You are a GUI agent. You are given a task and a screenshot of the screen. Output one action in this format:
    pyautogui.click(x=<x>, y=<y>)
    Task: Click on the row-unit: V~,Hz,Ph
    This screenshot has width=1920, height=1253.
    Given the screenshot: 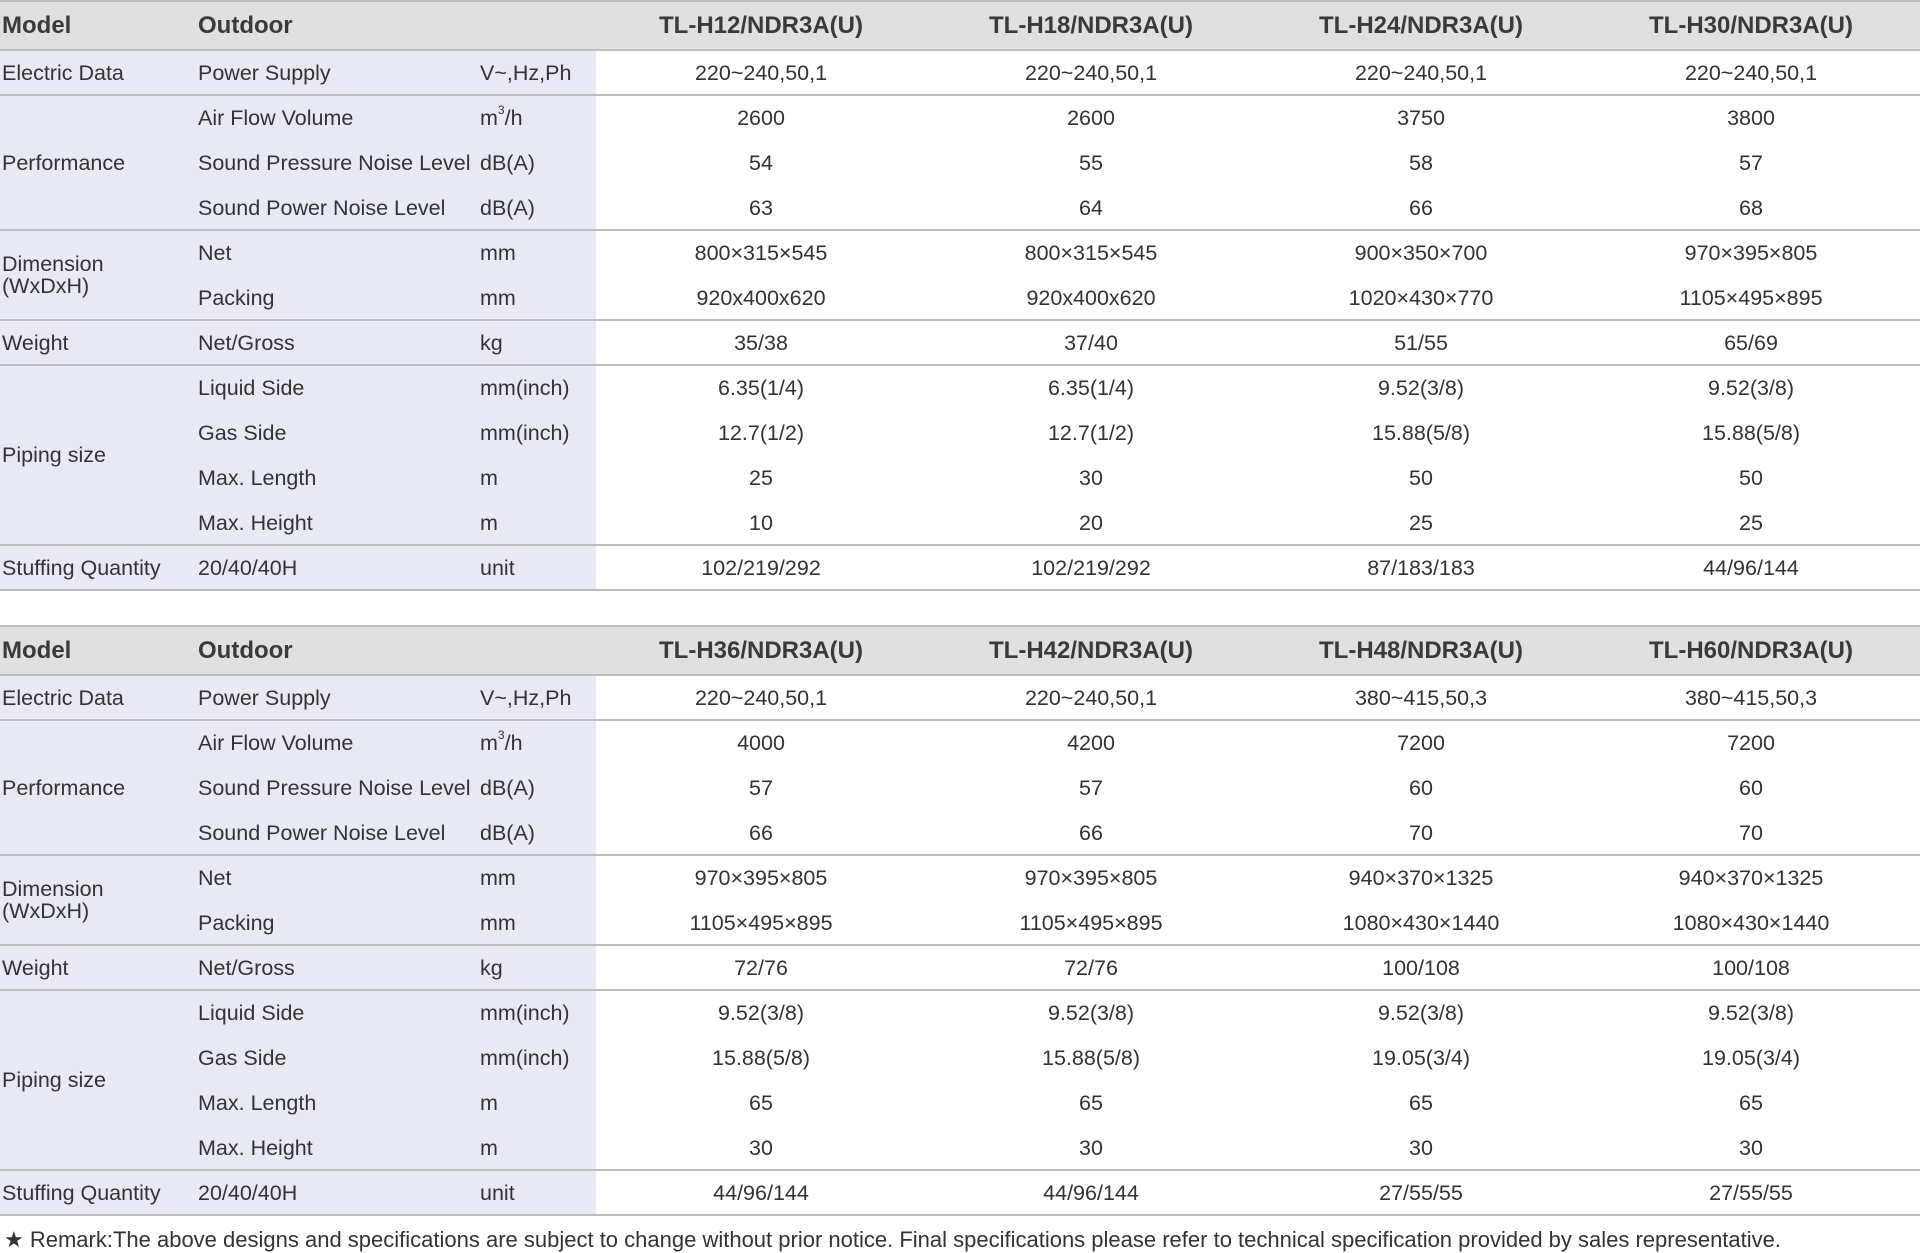 What is the action you would take?
    pyautogui.click(x=526, y=73)
    